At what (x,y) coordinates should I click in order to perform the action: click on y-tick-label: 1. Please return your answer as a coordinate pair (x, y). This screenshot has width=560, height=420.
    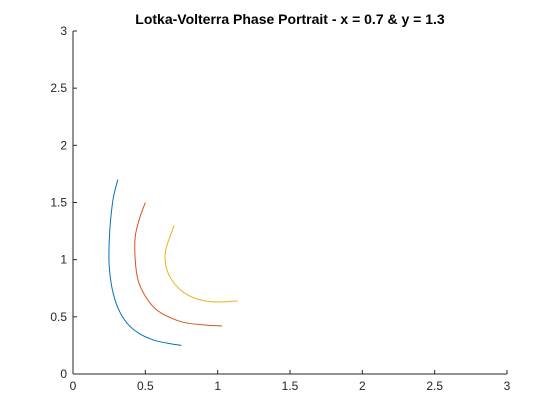
    Looking at the image, I should click on (63, 260).